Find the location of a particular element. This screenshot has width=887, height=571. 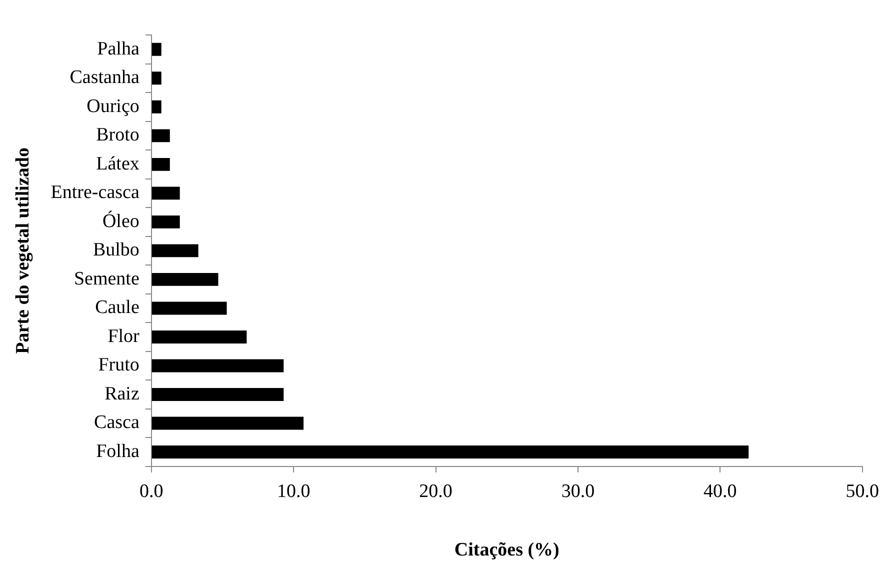

x-tick-label: 10.0 is located at coordinates (293, 491).